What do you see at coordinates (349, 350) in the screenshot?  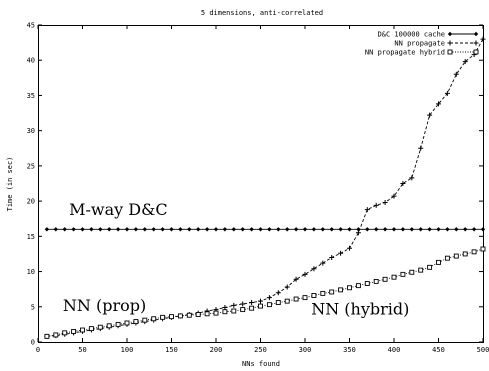 I see `x-tick-label: 350` at bounding box center [349, 350].